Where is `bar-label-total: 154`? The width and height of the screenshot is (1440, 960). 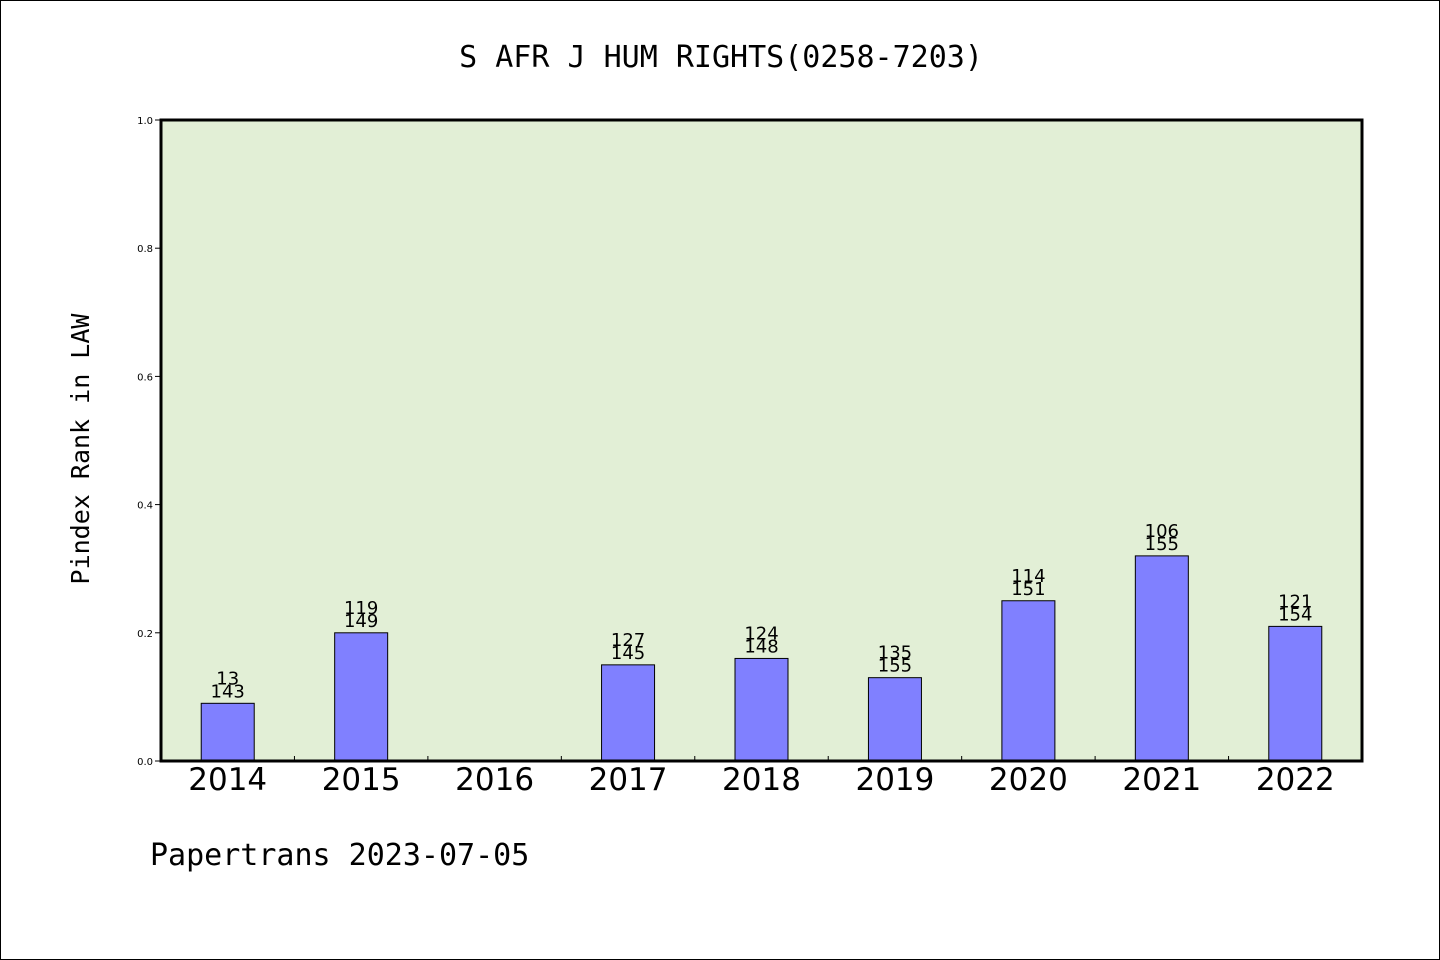 bar-label-total: 154 is located at coordinates (1295, 614).